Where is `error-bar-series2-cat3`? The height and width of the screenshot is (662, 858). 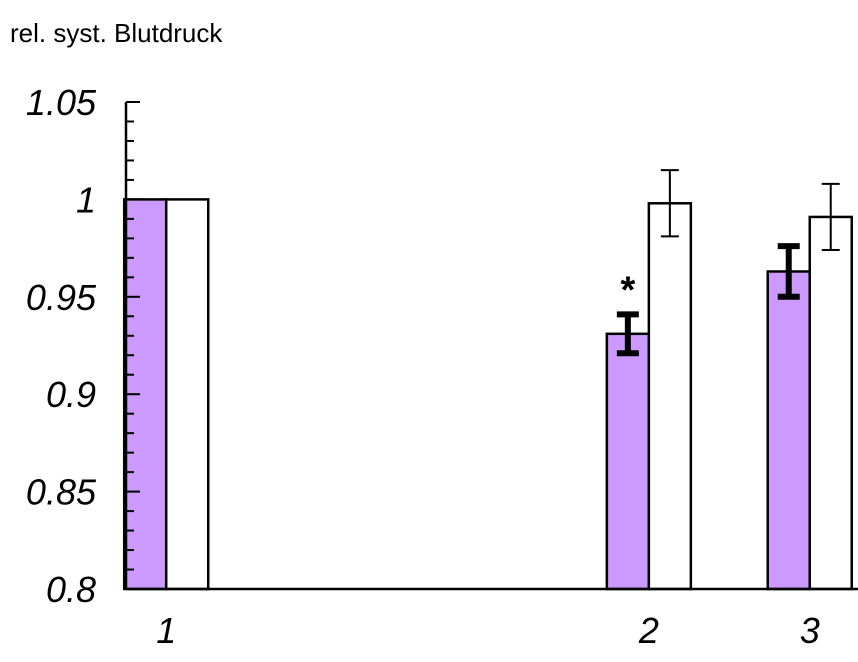
error-bar-series2-cat3 is located at coordinates (830, 217).